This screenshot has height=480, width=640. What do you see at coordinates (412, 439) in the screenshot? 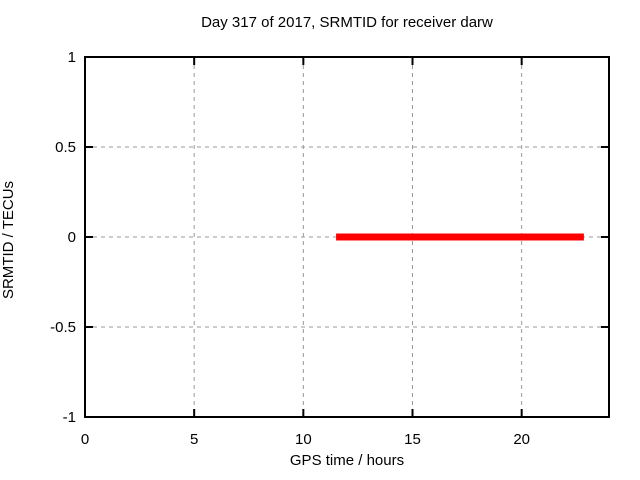
I see `x-tick-label: 15` at bounding box center [412, 439].